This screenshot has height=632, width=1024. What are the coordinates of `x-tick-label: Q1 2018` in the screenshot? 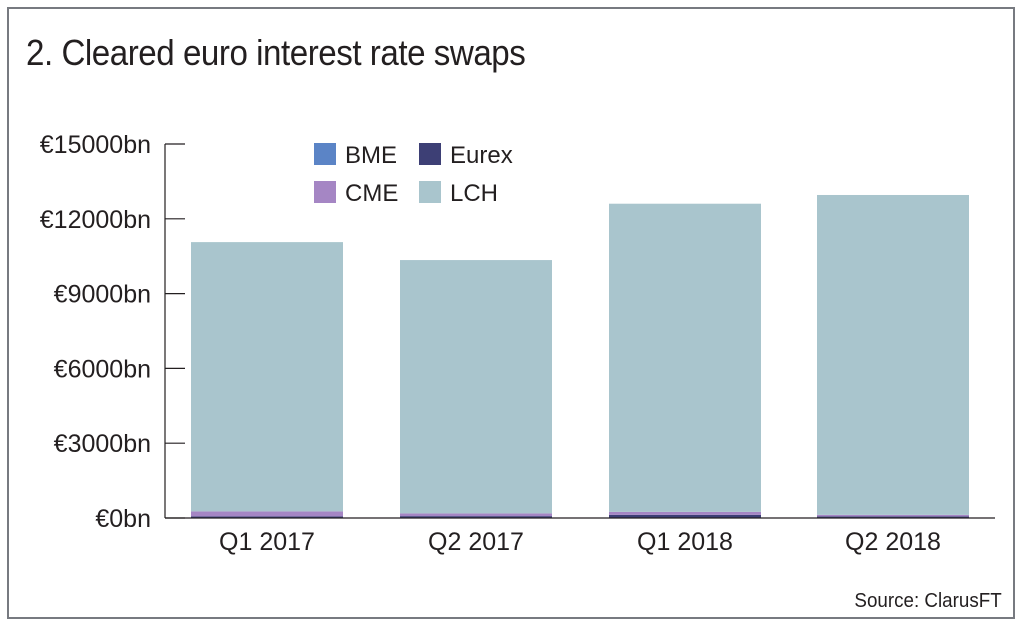 It's located at (685, 542).